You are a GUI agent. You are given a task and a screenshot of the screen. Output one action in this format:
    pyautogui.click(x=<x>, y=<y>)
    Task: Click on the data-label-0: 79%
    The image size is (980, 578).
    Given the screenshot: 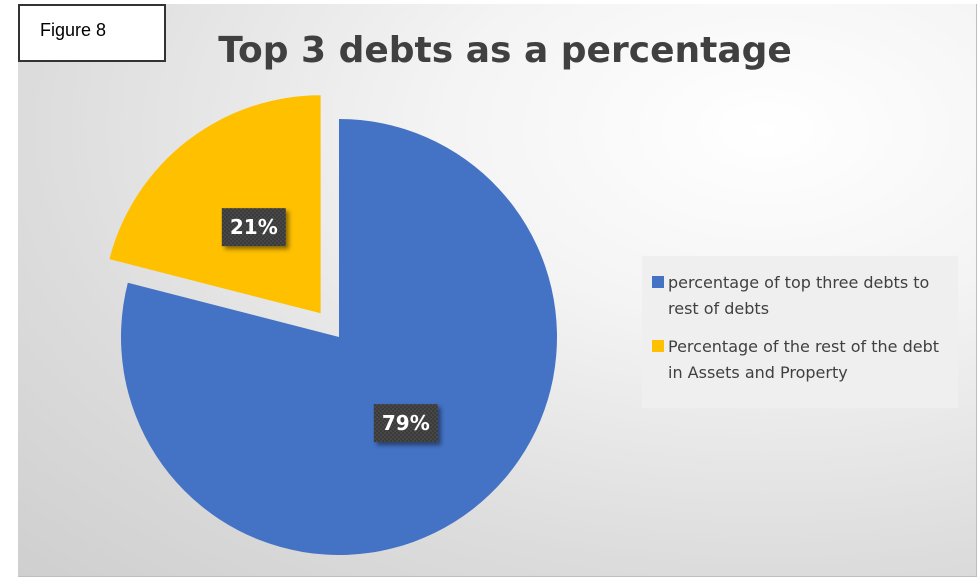 What is the action you would take?
    pyautogui.click(x=405, y=423)
    